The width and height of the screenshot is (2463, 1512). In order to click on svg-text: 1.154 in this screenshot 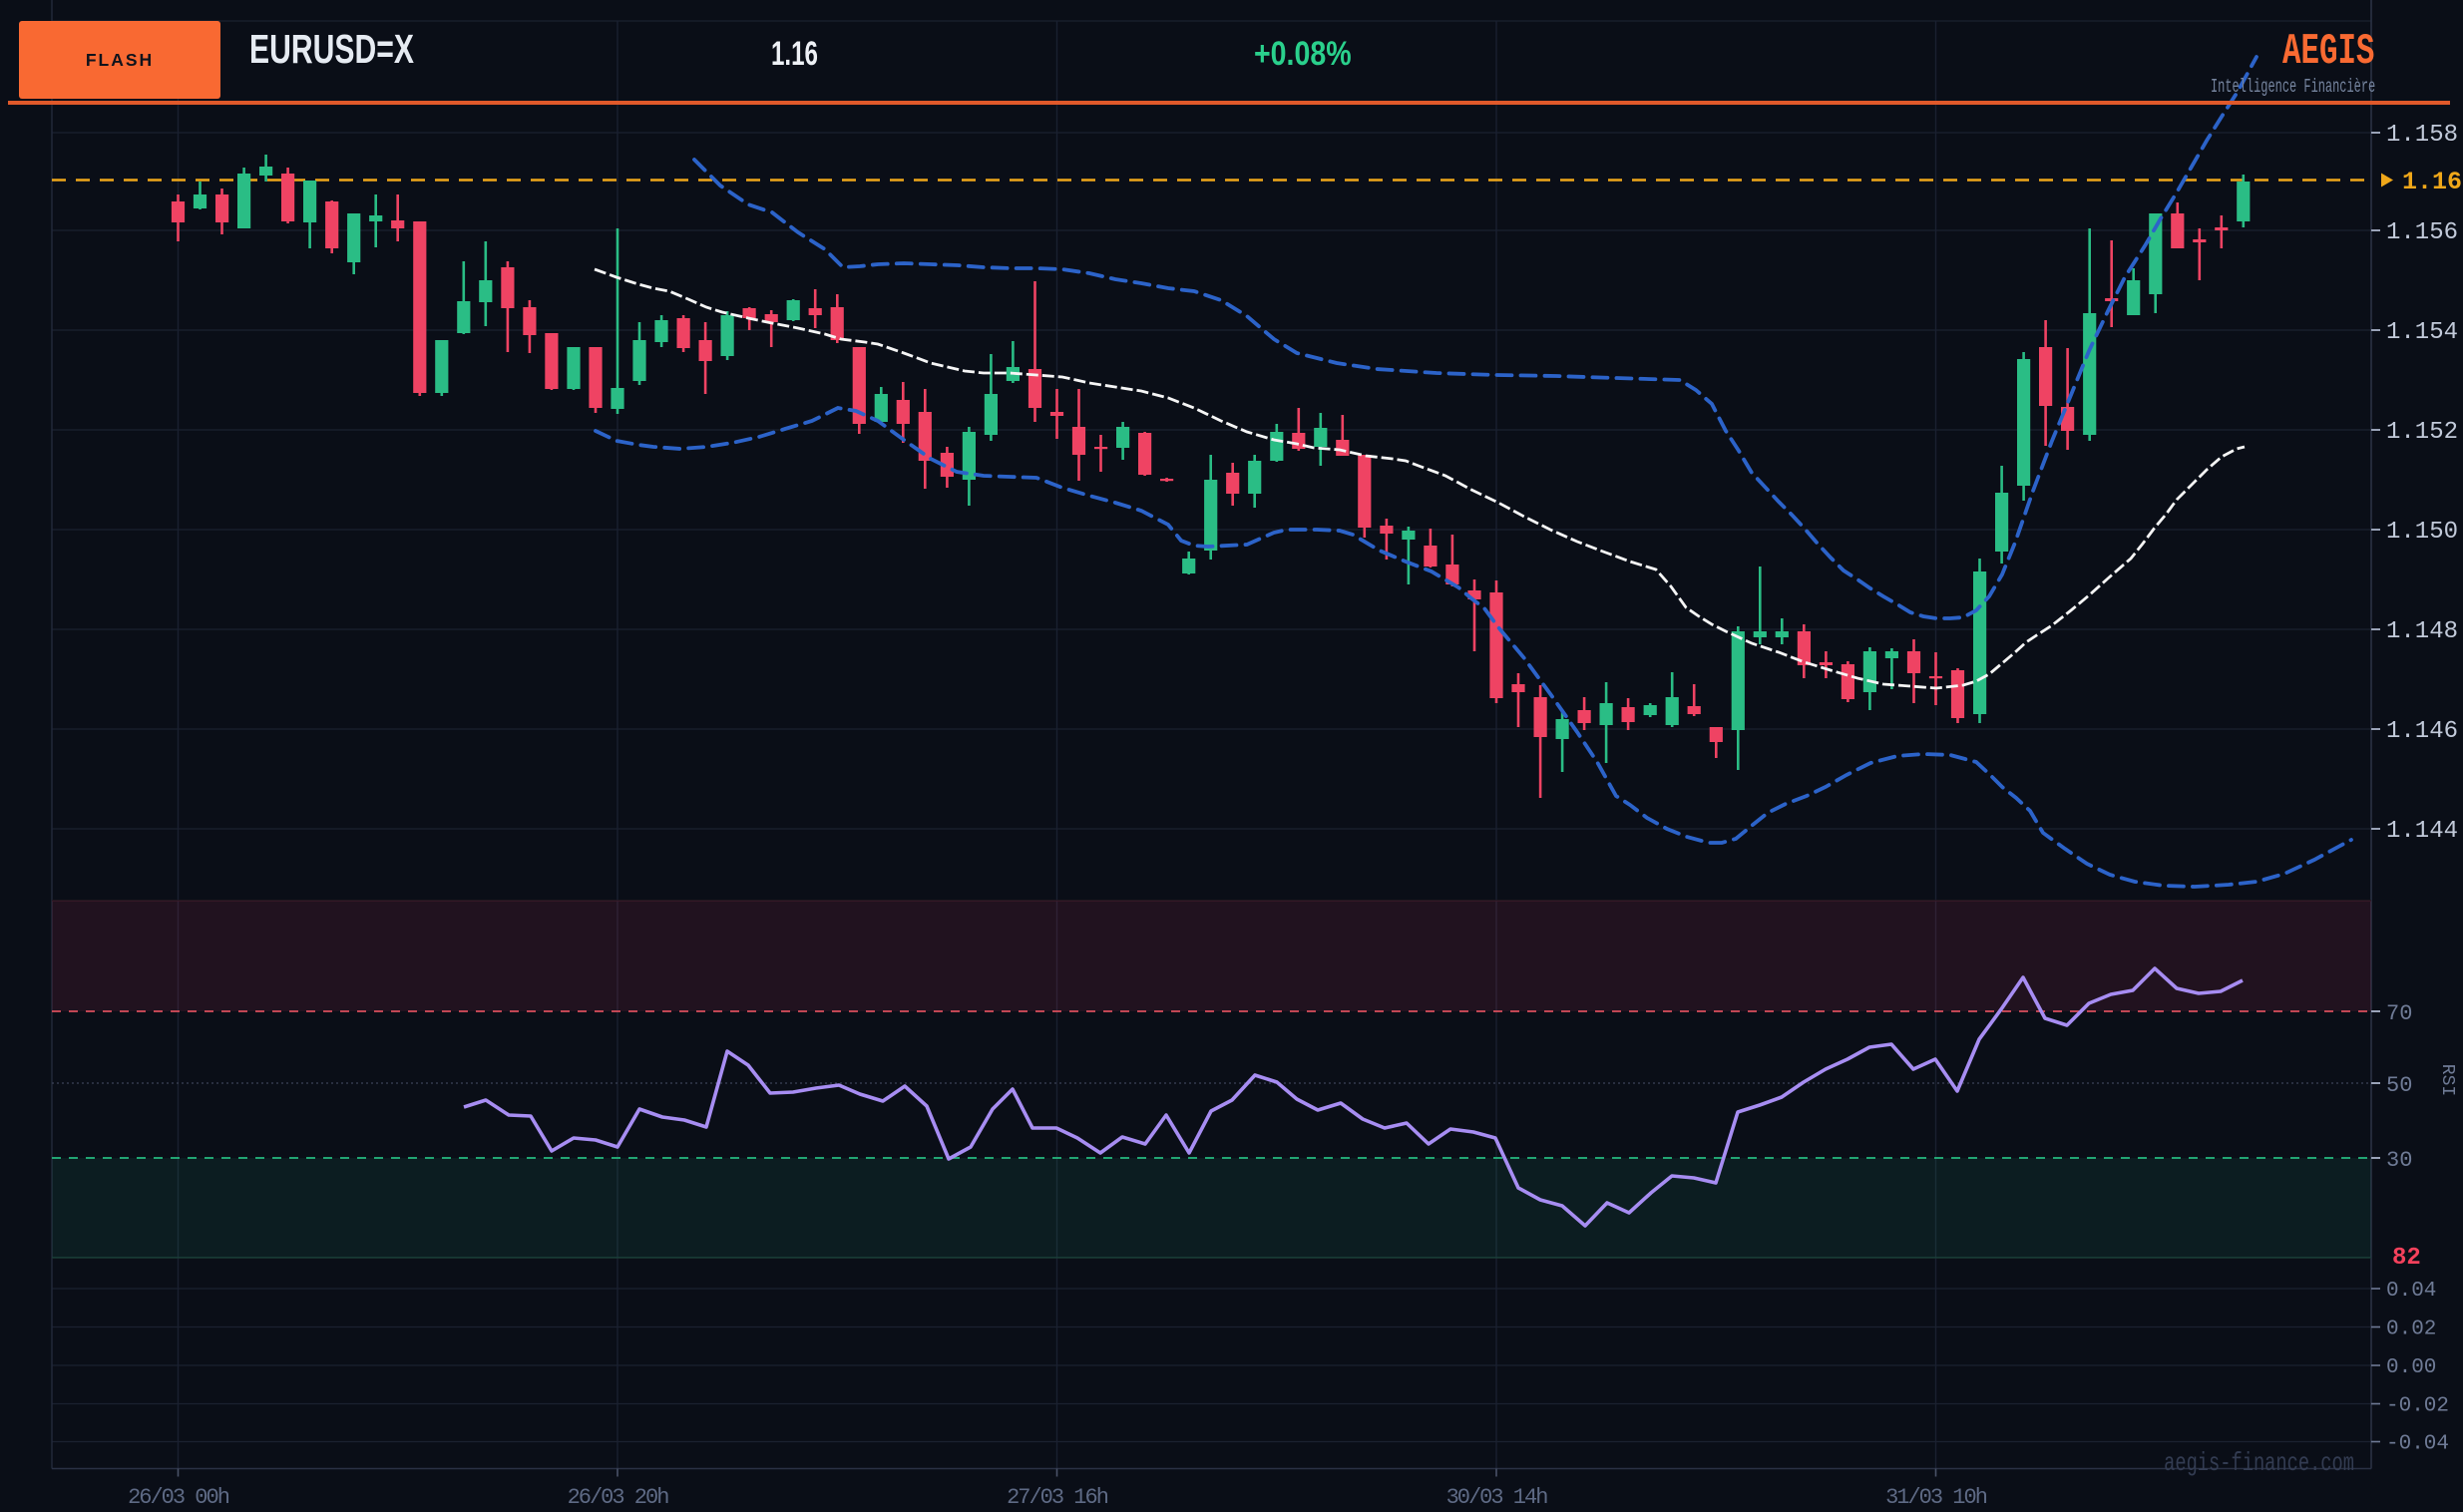, I will do `click(2422, 332)`.